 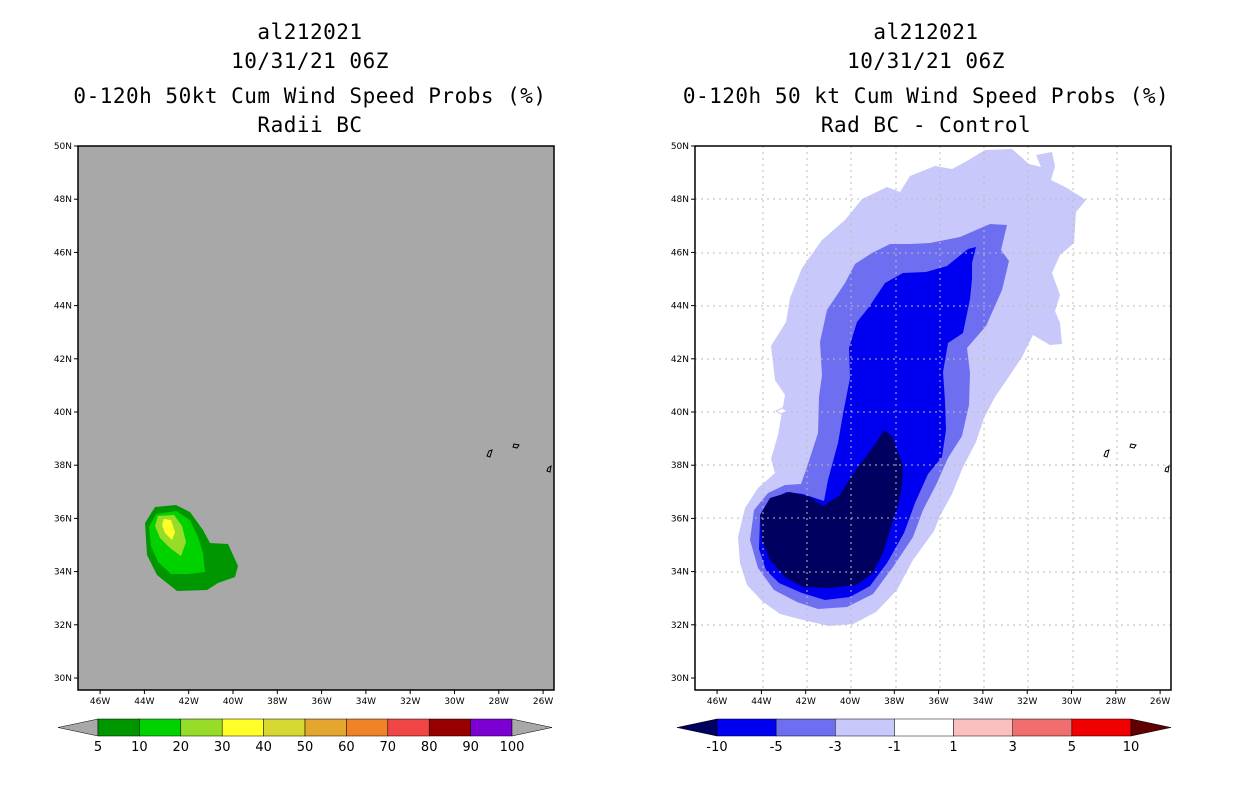 What do you see at coordinates (310, 32) in the screenshot?
I see `left-storm-id: al212021` at bounding box center [310, 32].